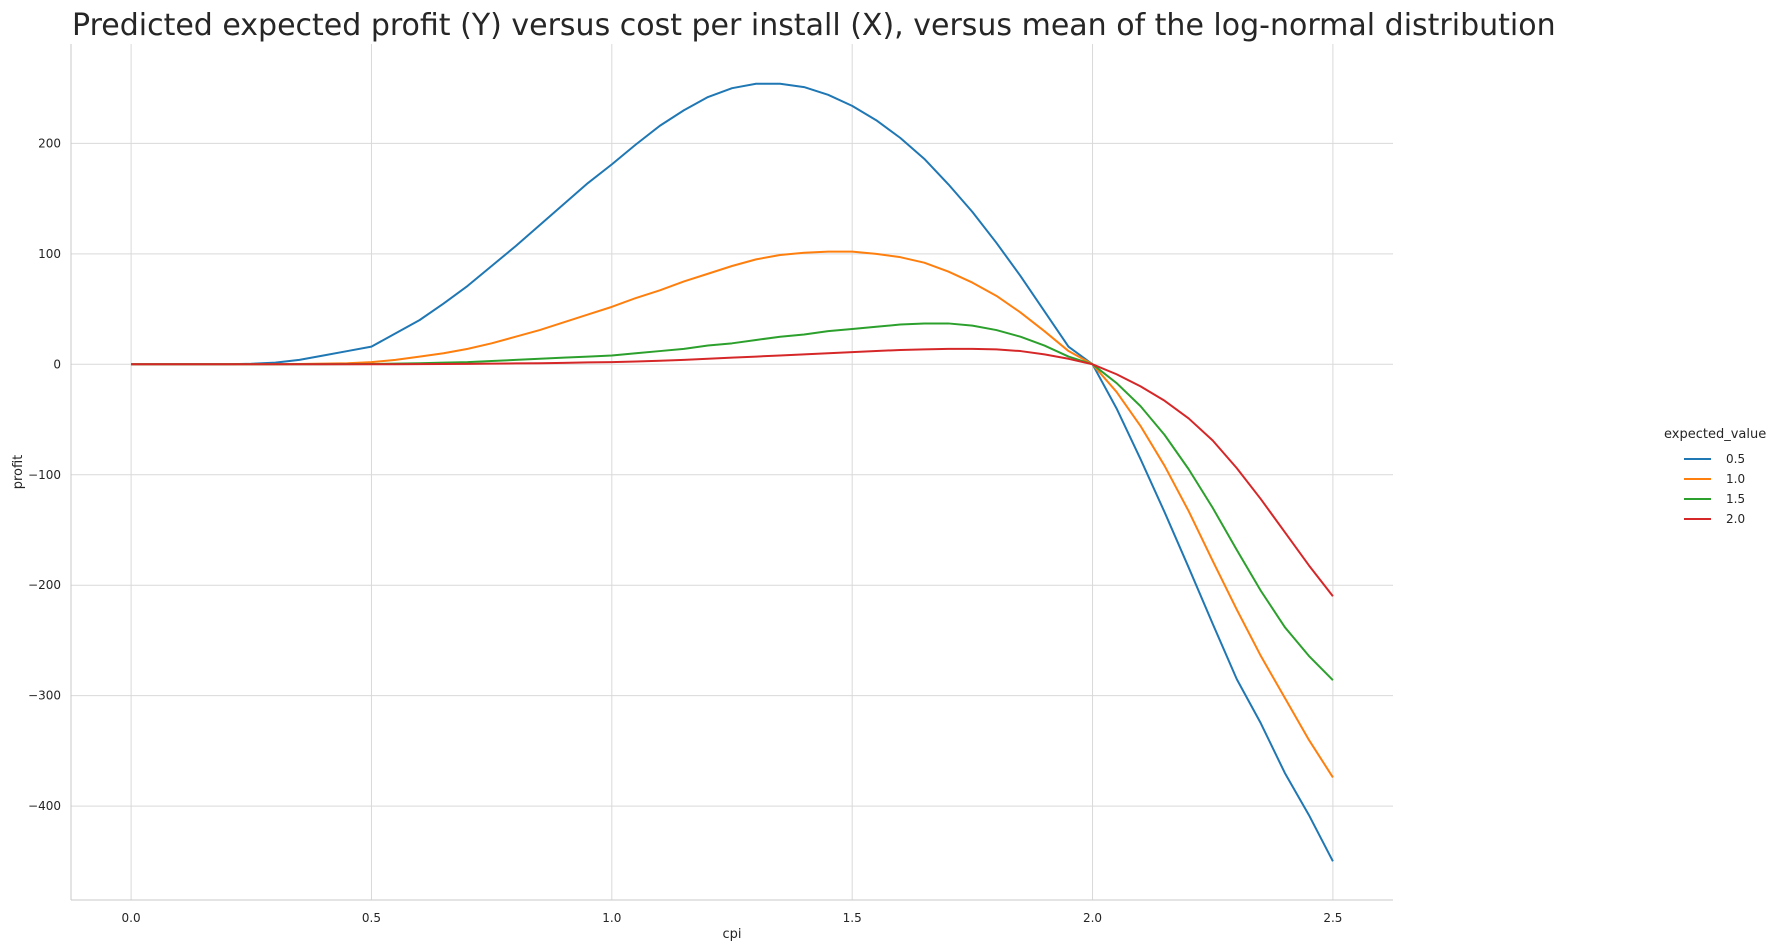  I want to click on legend-items: 0.5 1.0 1.5 2.0, so click(1714, 489).